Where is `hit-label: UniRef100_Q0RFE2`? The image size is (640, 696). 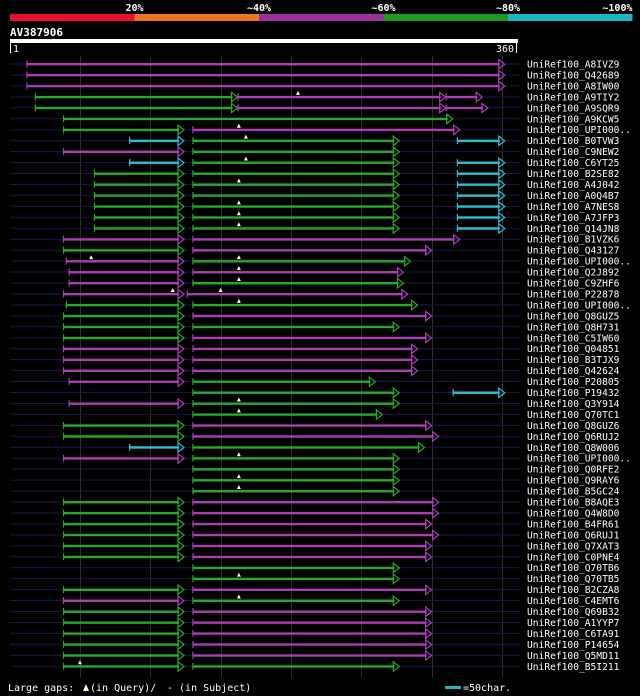
hit-label: UniRef100_Q0RFE2 is located at coordinates (573, 470).